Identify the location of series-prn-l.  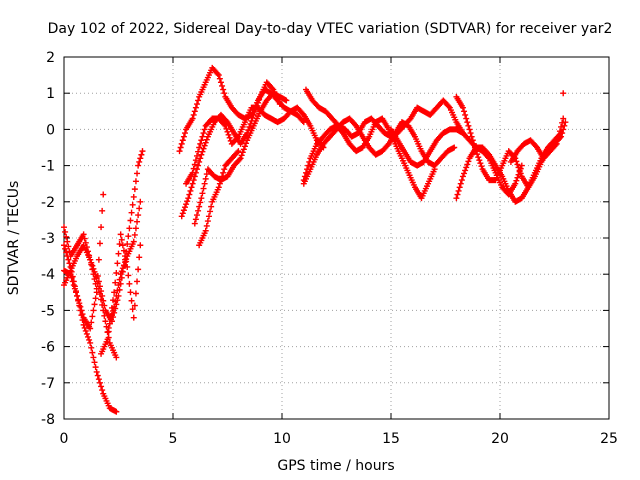
(219, 198).